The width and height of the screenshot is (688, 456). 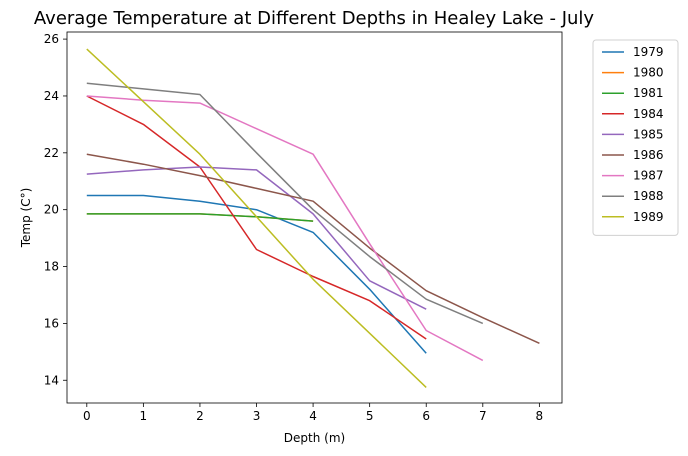 What do you see at coordinates (648, 176) in the screenshot?
I see `legend-label-1987: 1987` at bounding box center [648, 176].